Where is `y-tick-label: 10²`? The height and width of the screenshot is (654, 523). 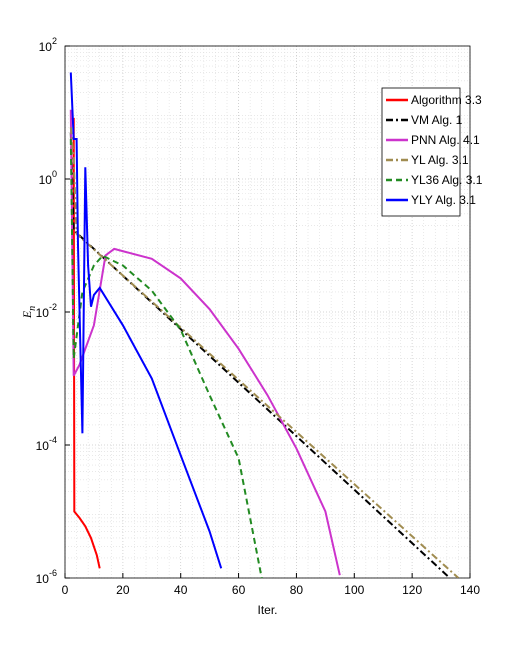 y-tick-label: 10² is located at coordinates (48, 45).